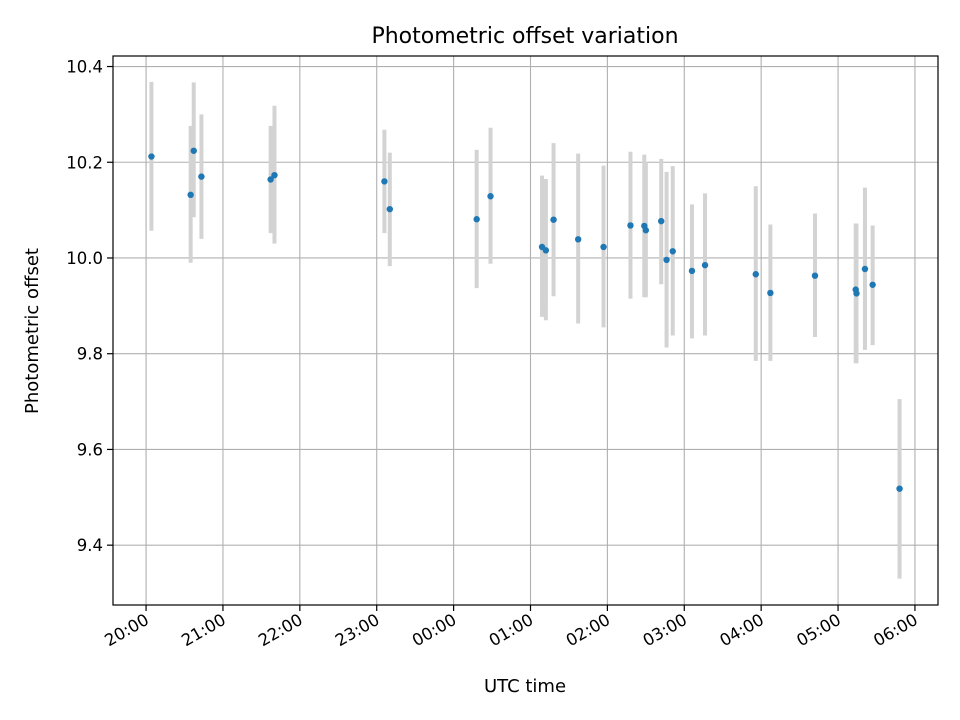  Describe the element at coordinates (203, 630) in the screenshot. I see `x-tick-label: 21:00` at that location.